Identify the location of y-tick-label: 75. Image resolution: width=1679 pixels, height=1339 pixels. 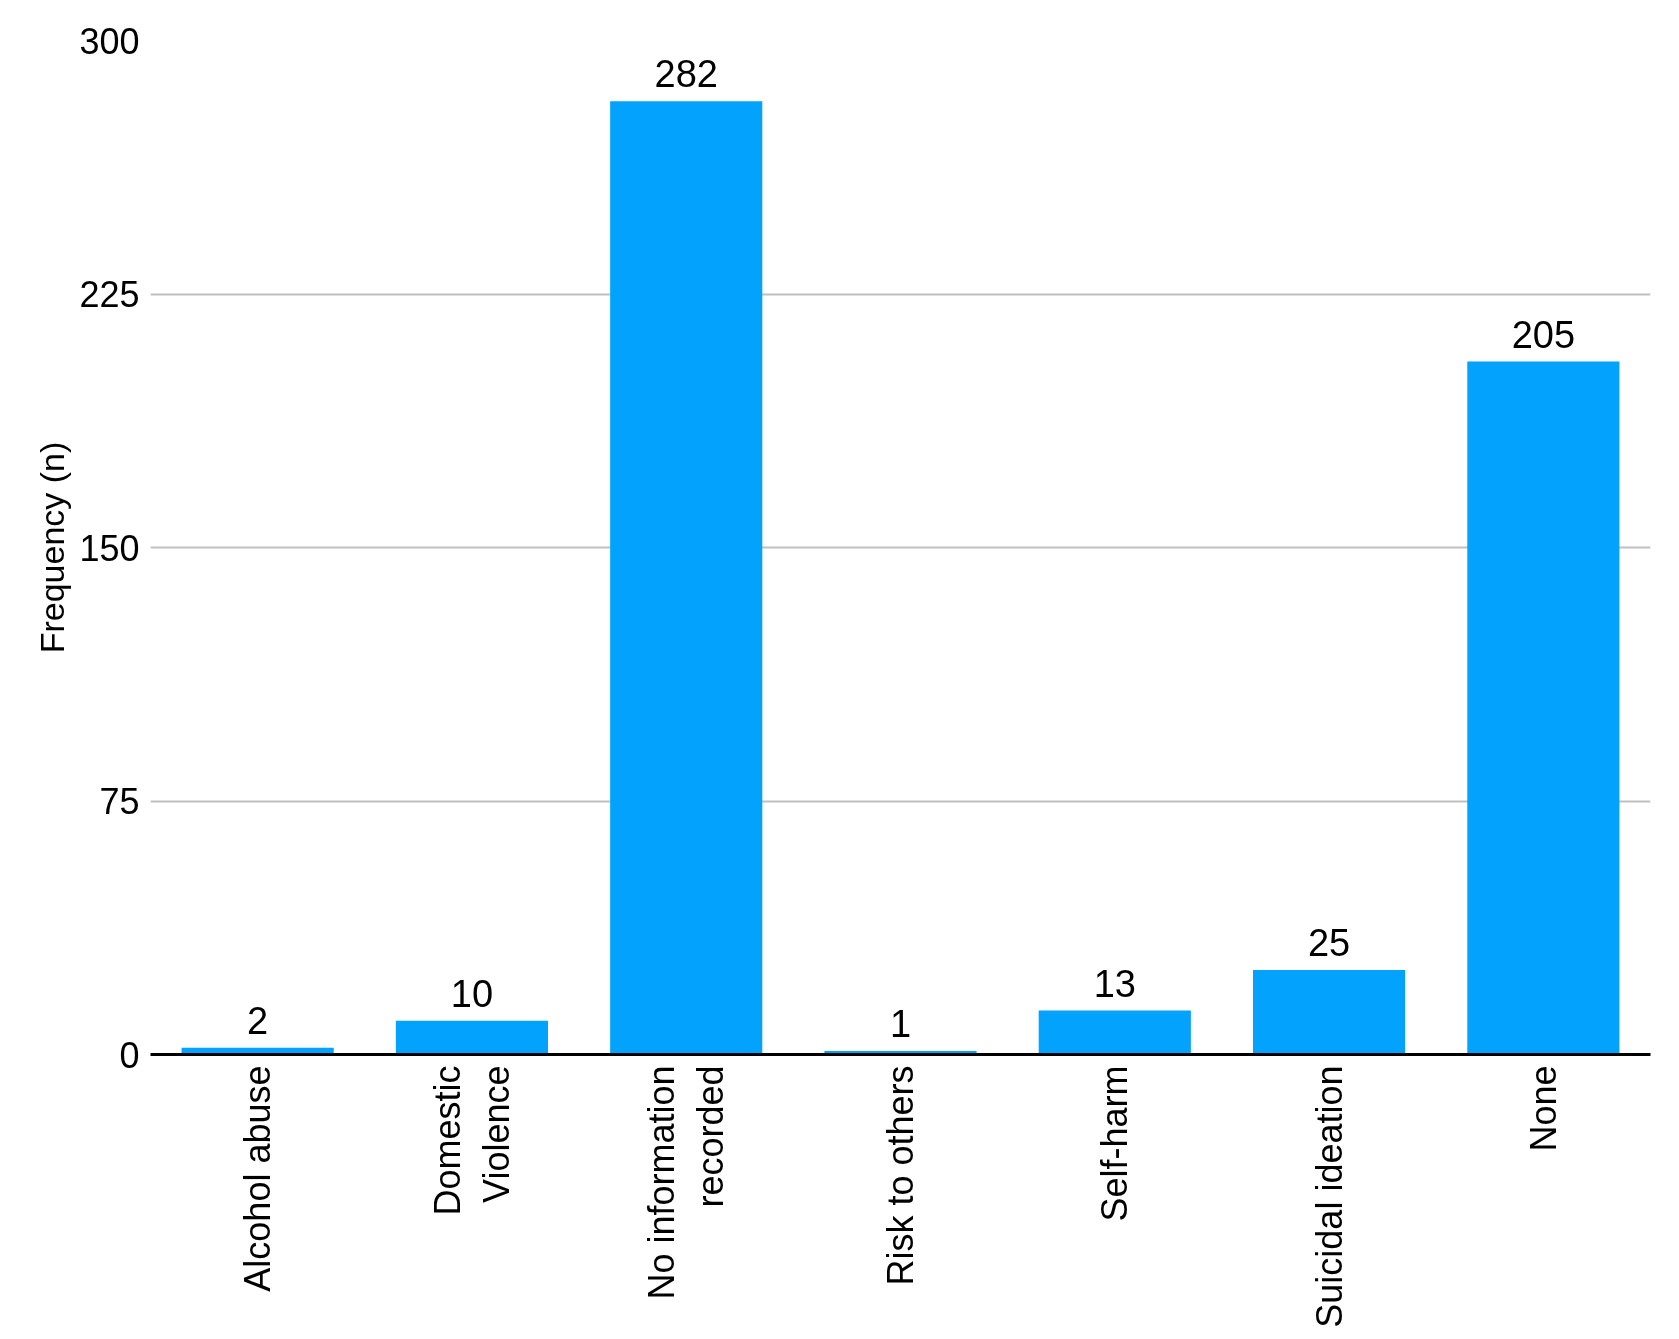
(119, 801).